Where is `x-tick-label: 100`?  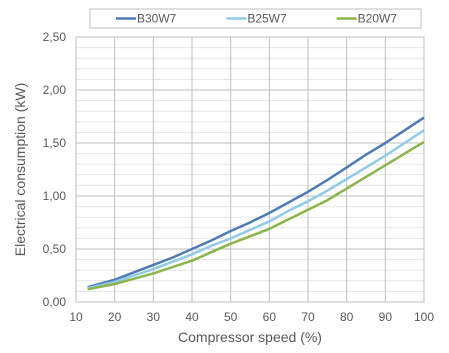 x-tick-label: 100 is located at coordinates (424, 317).